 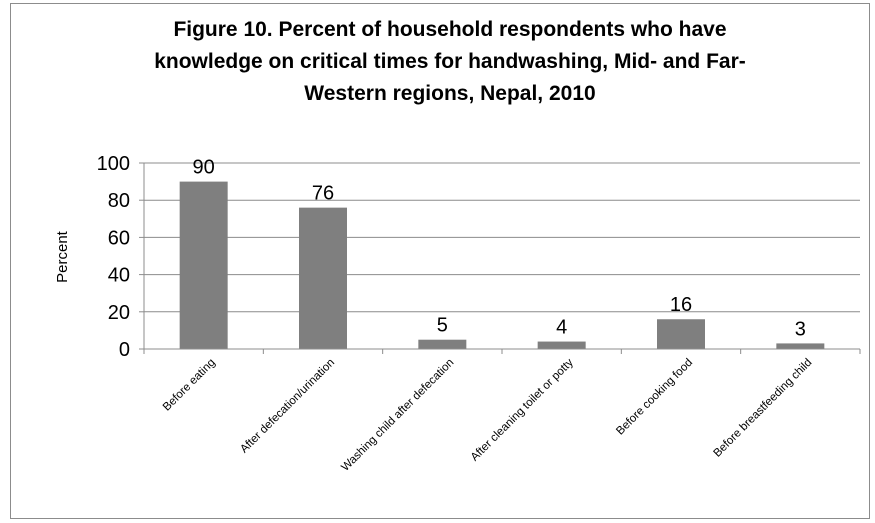 What do you see at coordinates (119, 238) in the screenshot?
I see `y-tick-label: 60` at bounding box center [119, 238].